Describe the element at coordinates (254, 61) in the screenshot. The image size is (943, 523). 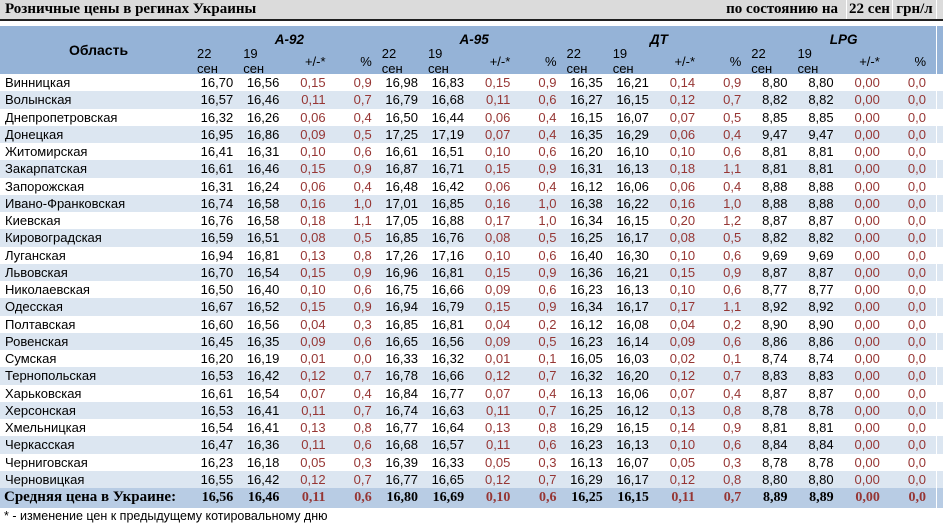
I see `column-subheader: 19 сен` at that location.